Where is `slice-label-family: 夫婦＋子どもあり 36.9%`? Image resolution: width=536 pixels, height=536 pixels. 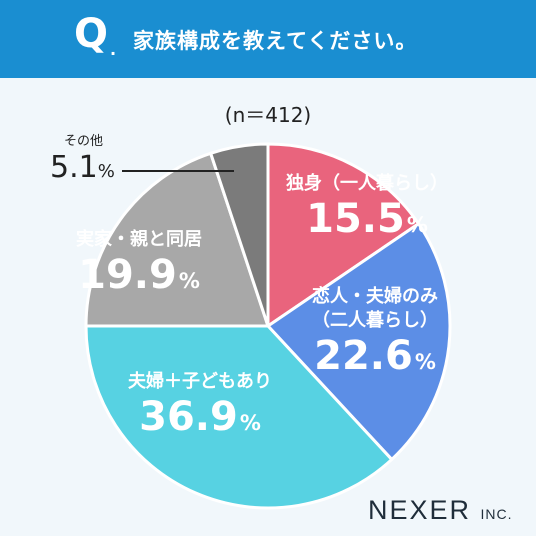 slice-label-family: 夫婦＋子どもあり 36.9% is located at coordinates (200, 408).